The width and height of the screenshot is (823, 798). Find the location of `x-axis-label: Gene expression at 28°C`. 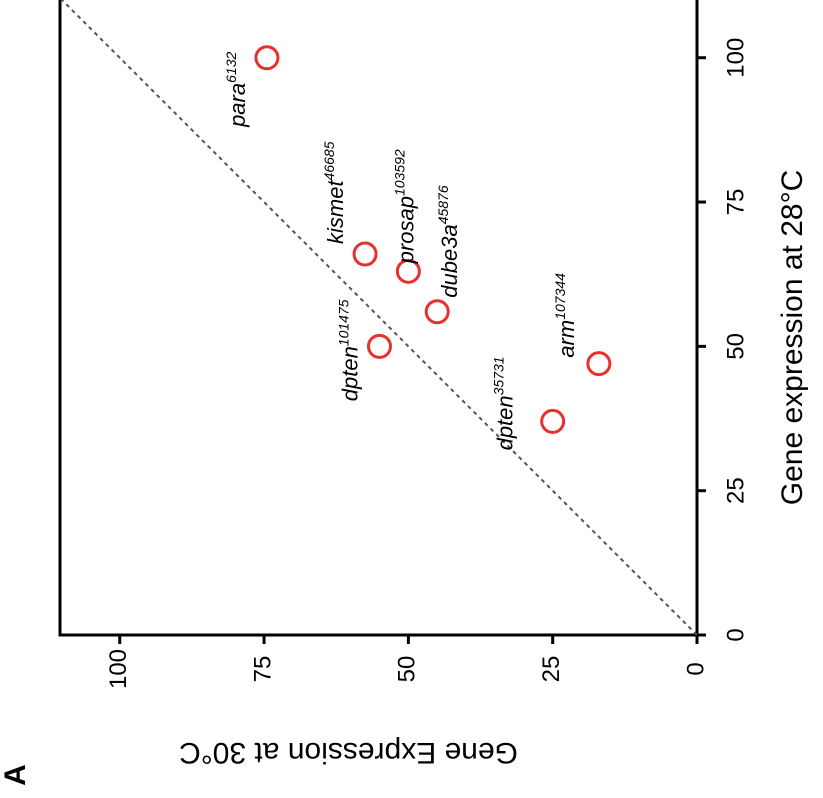

x-axis-label: Gene expression at 28°C is located at coordinates (792, 338).